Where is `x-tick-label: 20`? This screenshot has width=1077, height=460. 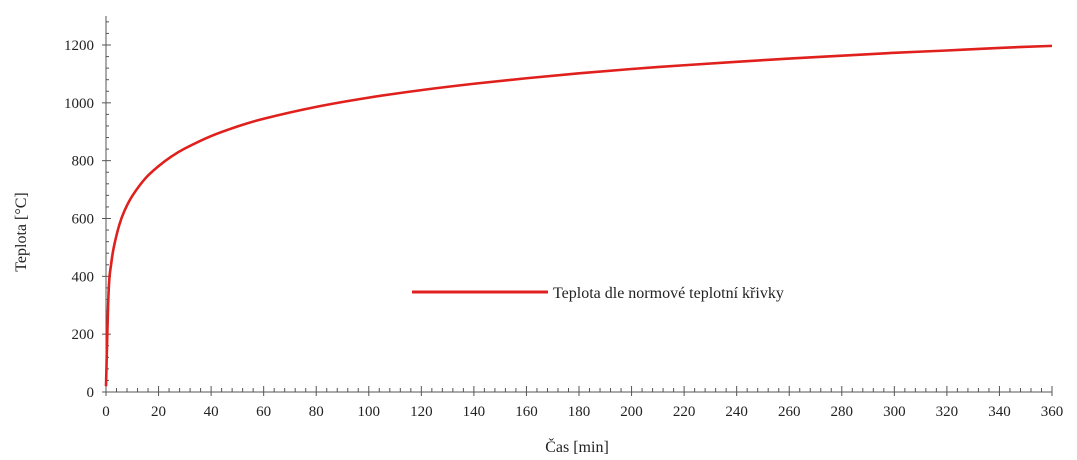 x-tick-label: 20 is located at coordinates (158, 412).